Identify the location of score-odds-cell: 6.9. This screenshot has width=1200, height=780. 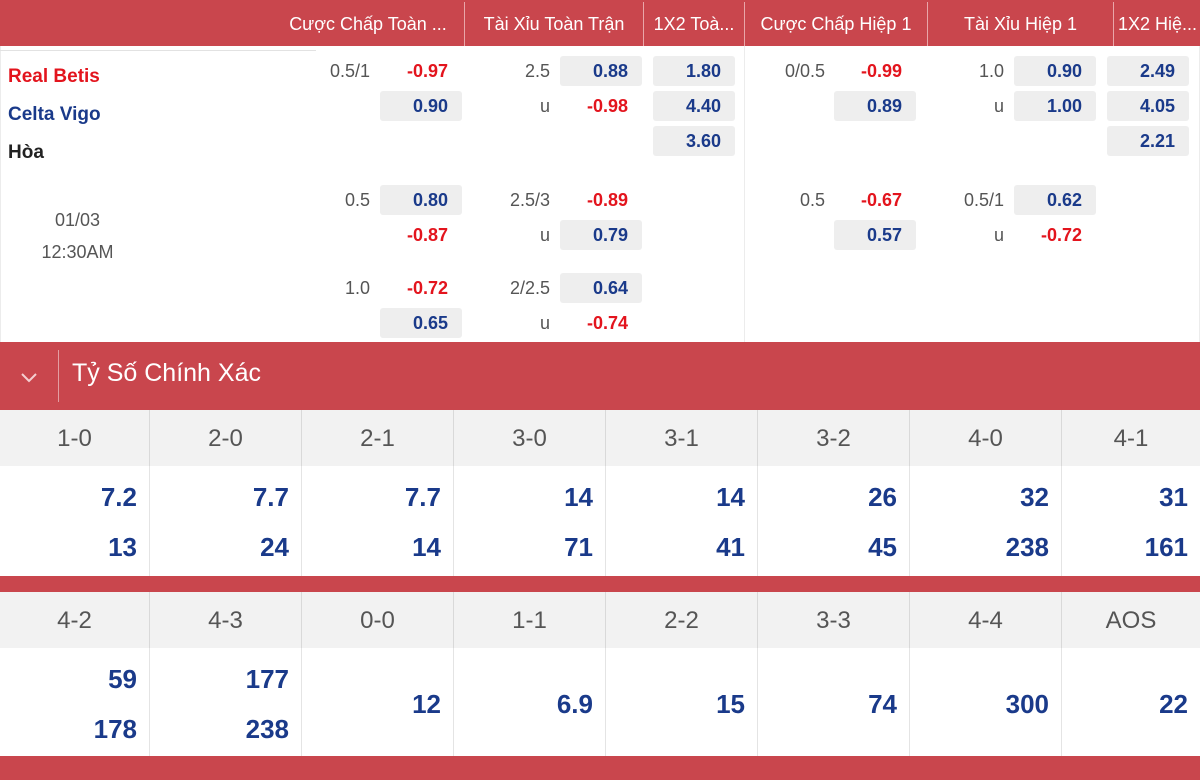
(530, 702).